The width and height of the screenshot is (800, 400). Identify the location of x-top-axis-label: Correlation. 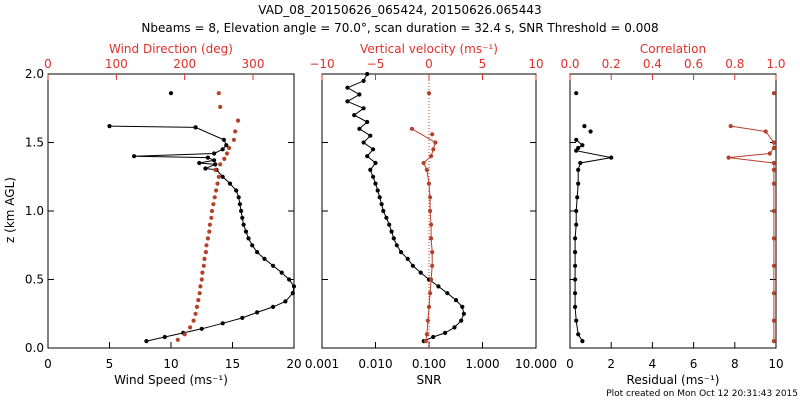
(673, 49).